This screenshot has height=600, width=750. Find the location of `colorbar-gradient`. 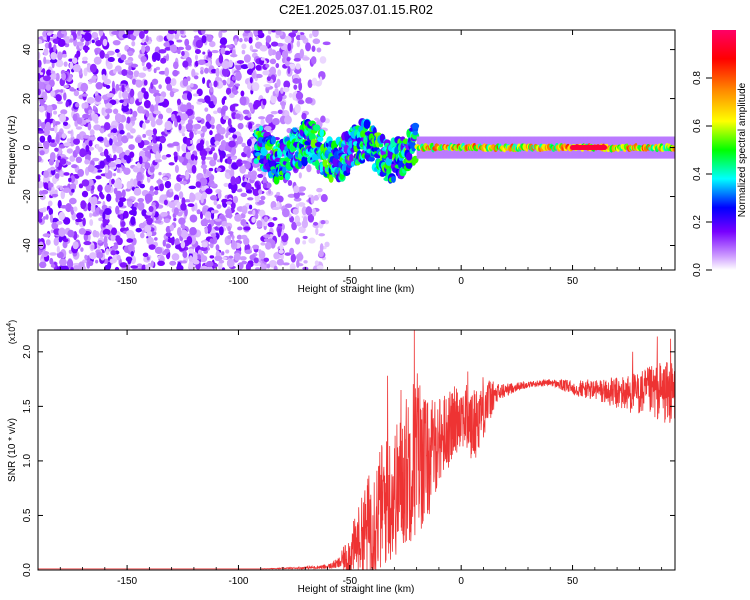

colorbar-gradient is located at coordinates (724, 150).